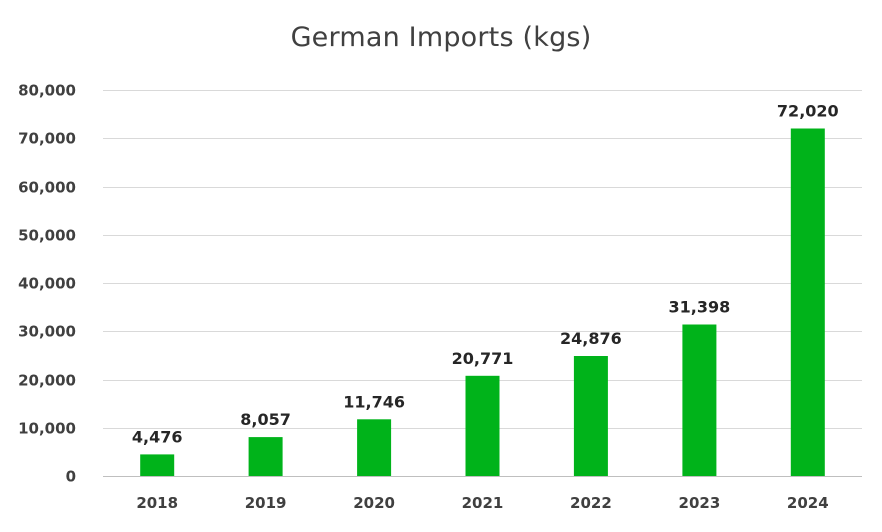  I want to click on bar-2021, so click(482, 425).